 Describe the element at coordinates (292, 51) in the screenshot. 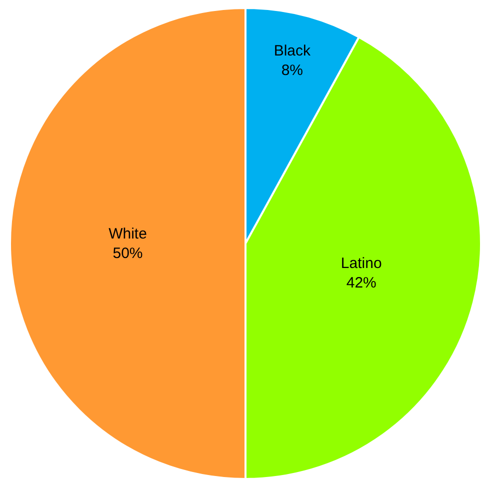

I see `slice-label: Black` at that location.